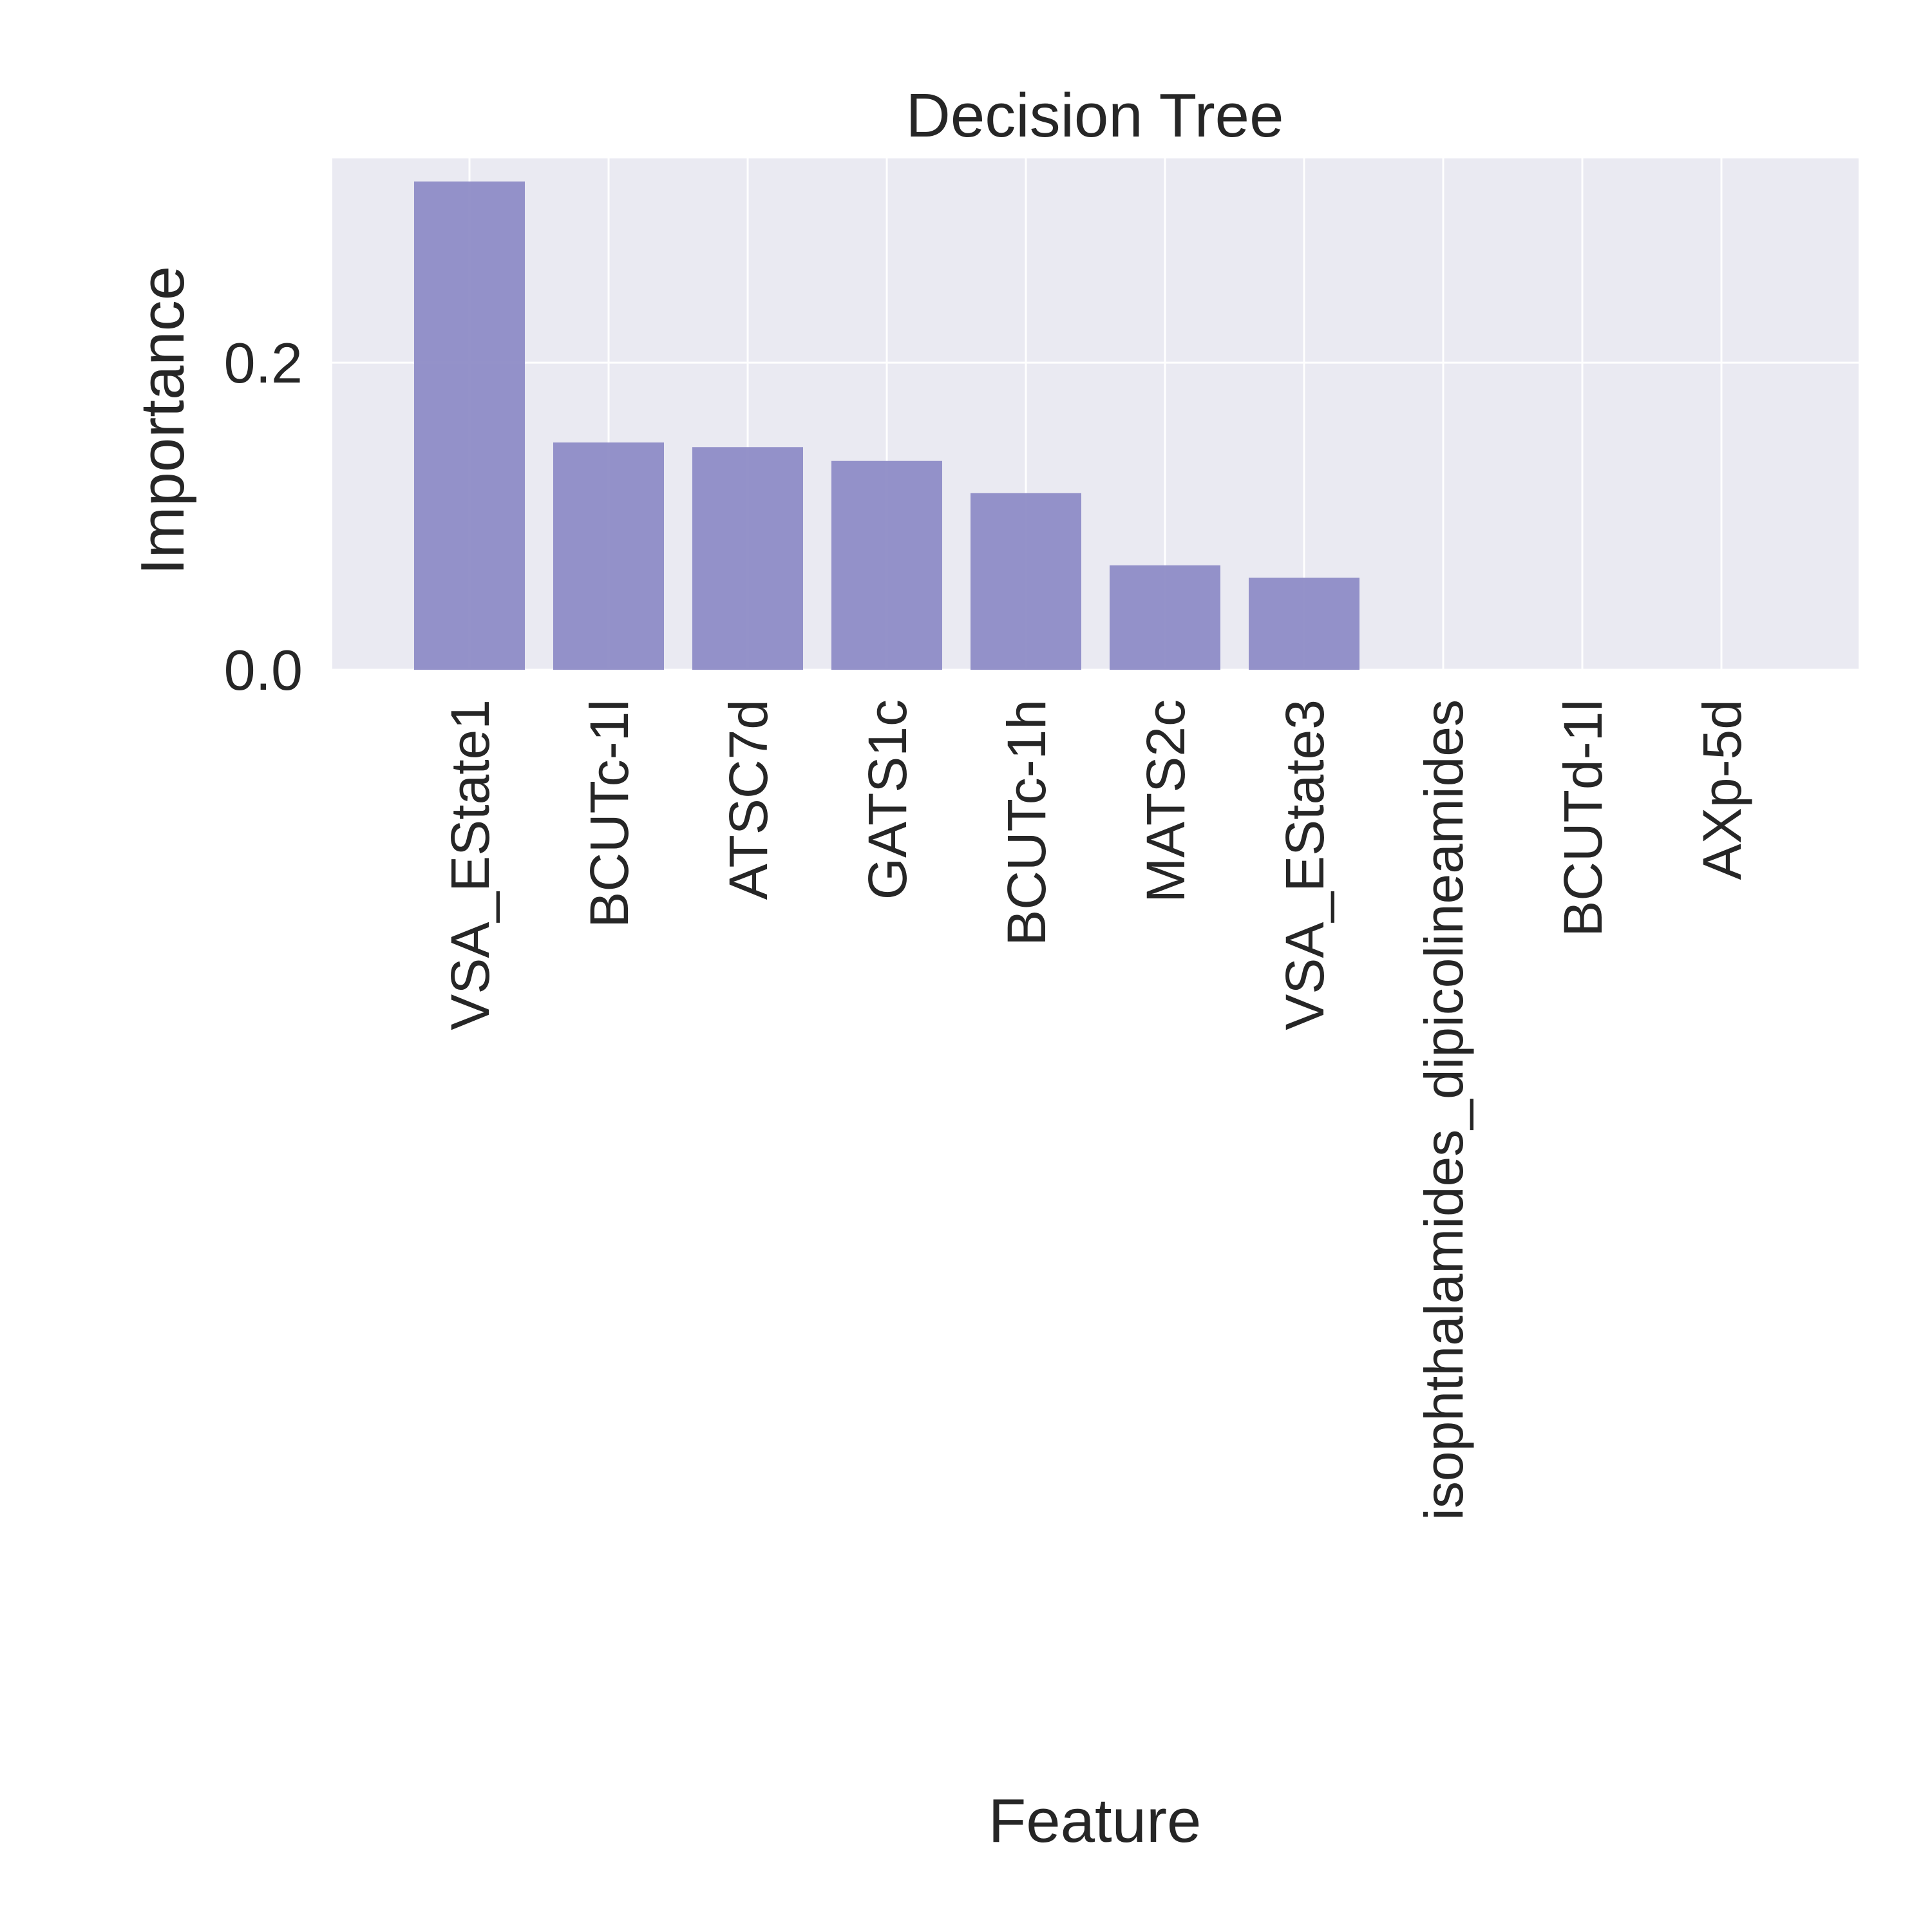 This screenshot has height=1932, width=1932. What do you see at coordinates (263, 363) in the screenshot?
I see `y-tick-label: 0.2` at bounding box center [263, 363].